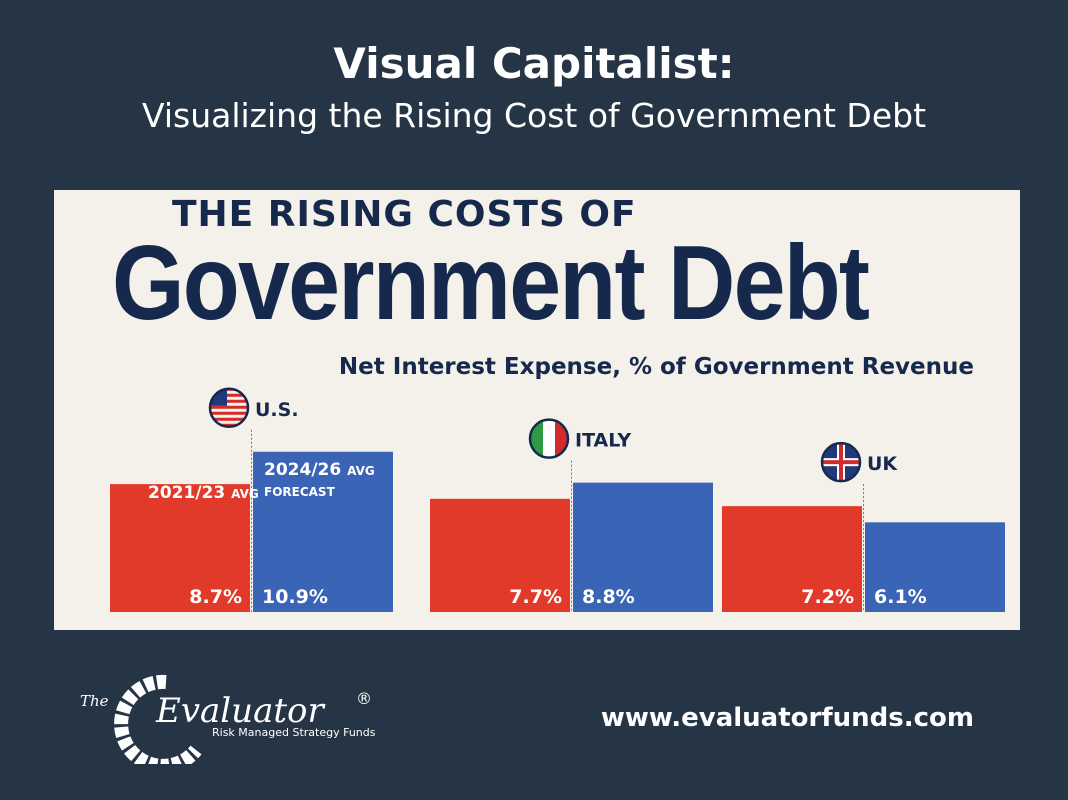 The image size is (1068, 800). Describe the element at coordinates (787, 718) in the screenshot. I see `footer-url: www.evaluatorfunds.com` at that location.